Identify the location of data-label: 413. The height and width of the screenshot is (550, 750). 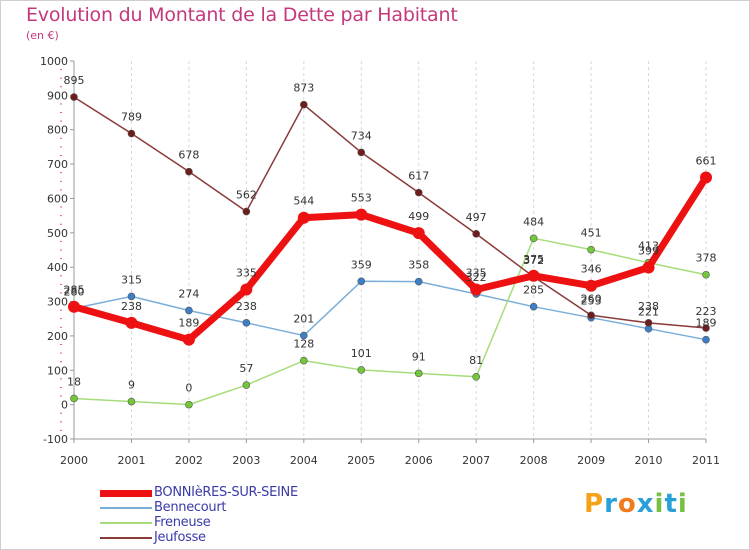
(648, 246).